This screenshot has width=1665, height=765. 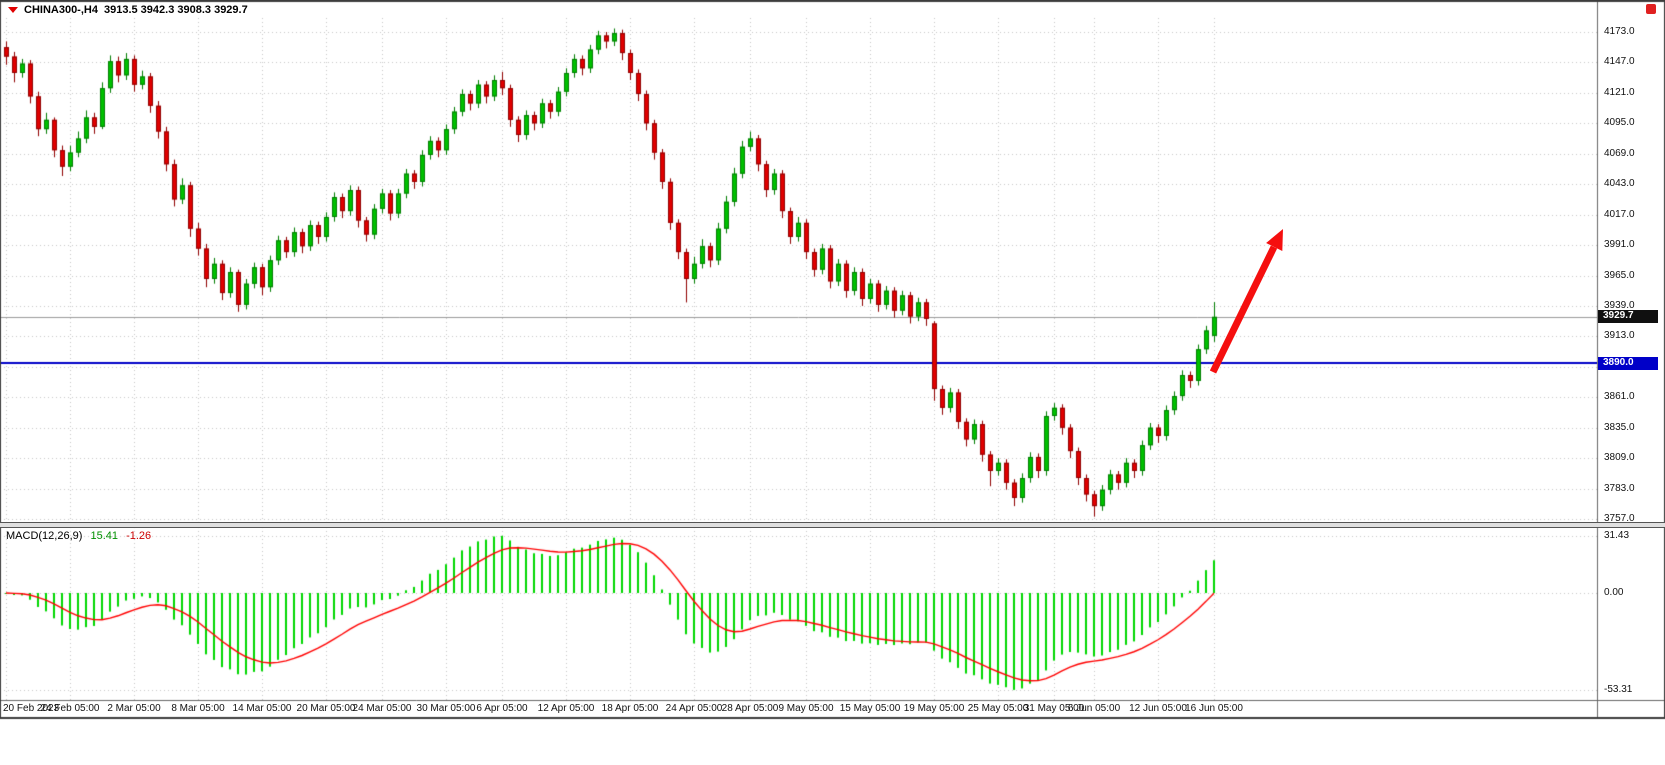 I want to click on symbol-ohlc: 3913.5 3942.3 3908.3 3929.7, so click(x=175, y=10).